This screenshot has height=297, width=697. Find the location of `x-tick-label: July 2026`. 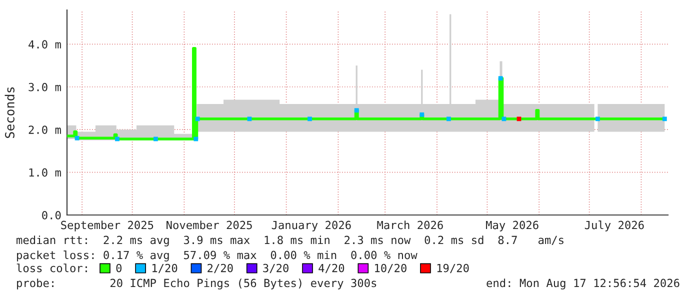

x-tick-label: July 2026 is located at coordinates (614, 226).